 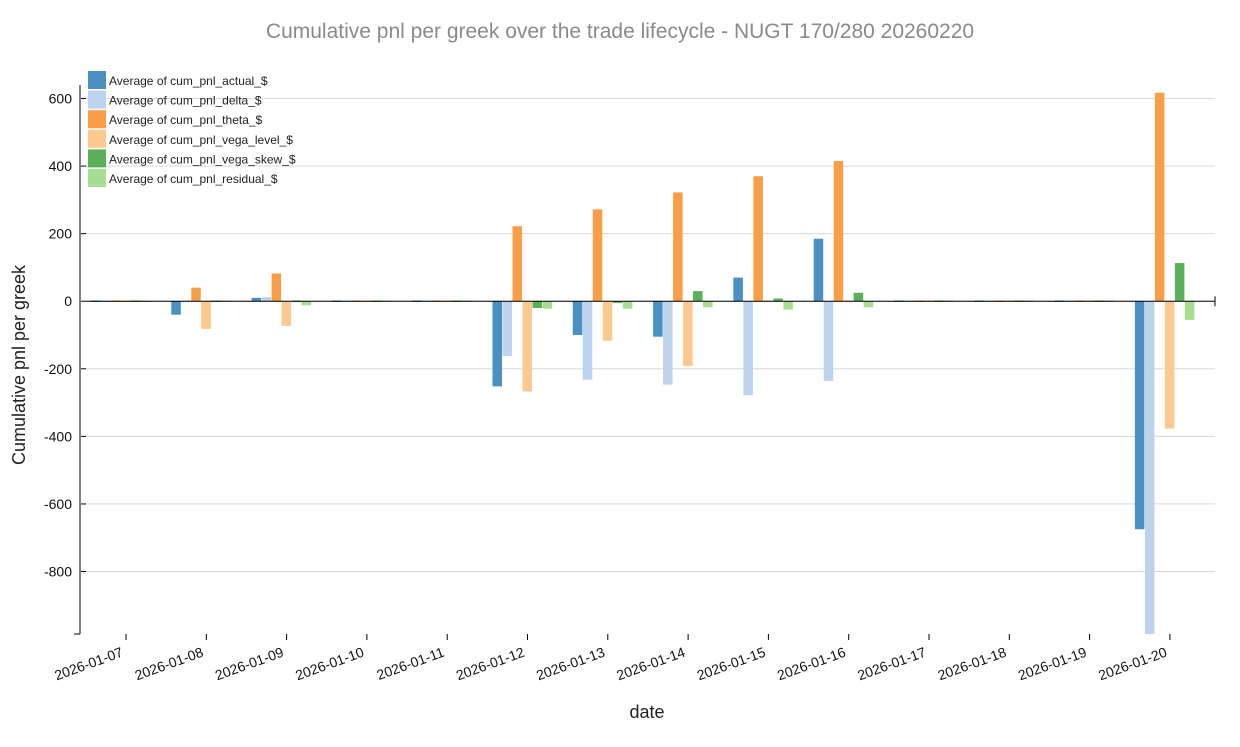 I want to click on legend-label-5: Average of cum_pnl_residual_$, so click(x=193, y=179).